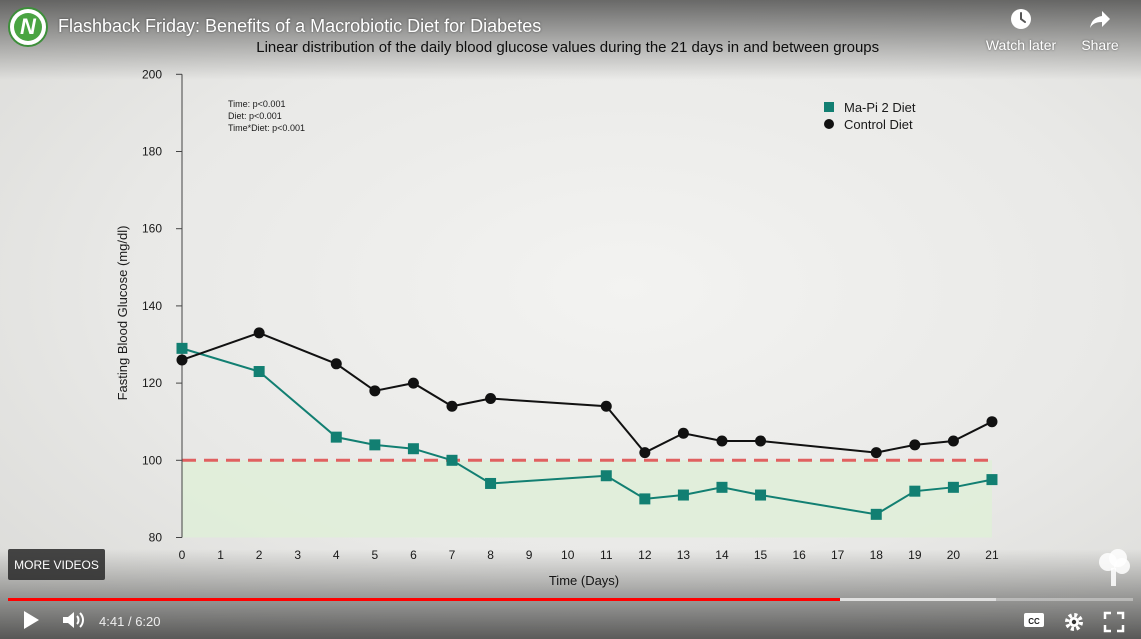  Describe the element at coordinates (1100, 19) in the screenshot. I see `share-icon` at that location.